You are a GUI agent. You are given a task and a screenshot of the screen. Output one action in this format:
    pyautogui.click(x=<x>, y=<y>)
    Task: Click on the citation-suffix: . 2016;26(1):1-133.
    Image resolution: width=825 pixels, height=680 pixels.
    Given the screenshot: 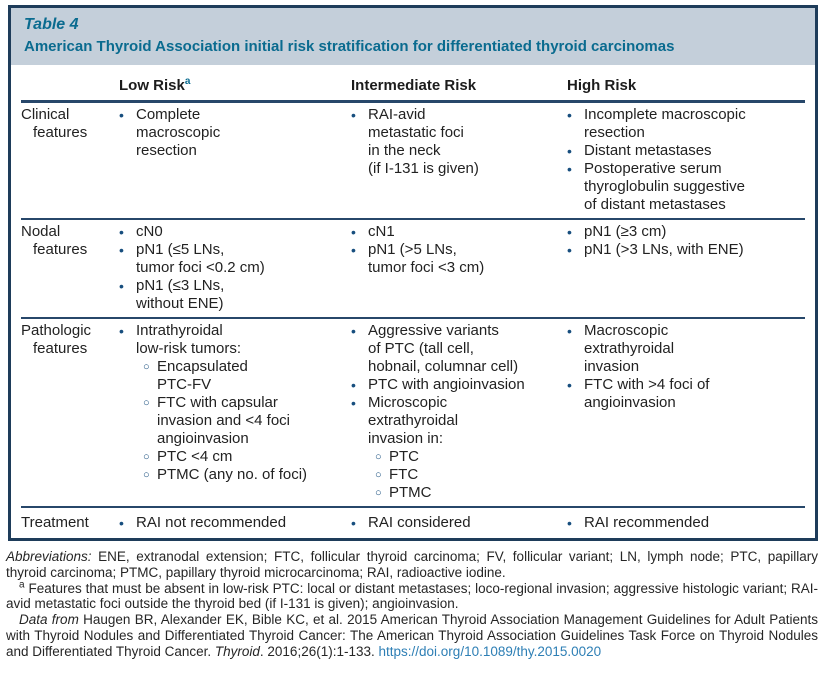 What is the action you would take?
    pyautogui.click(x=317, y=651)
    